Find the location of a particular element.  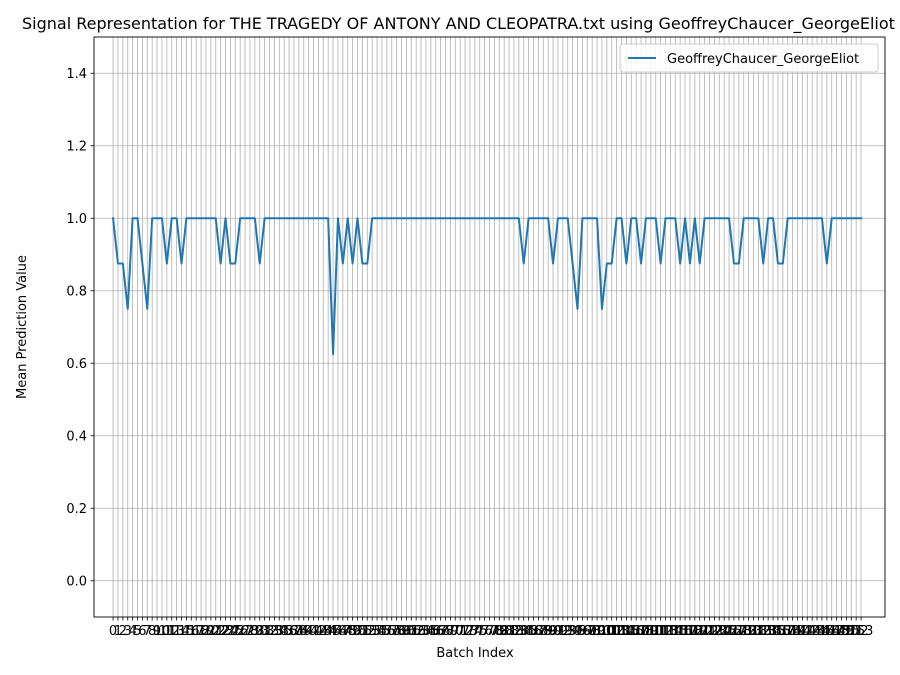

x-tick-label: 56 is located at coordinates (387, 631).